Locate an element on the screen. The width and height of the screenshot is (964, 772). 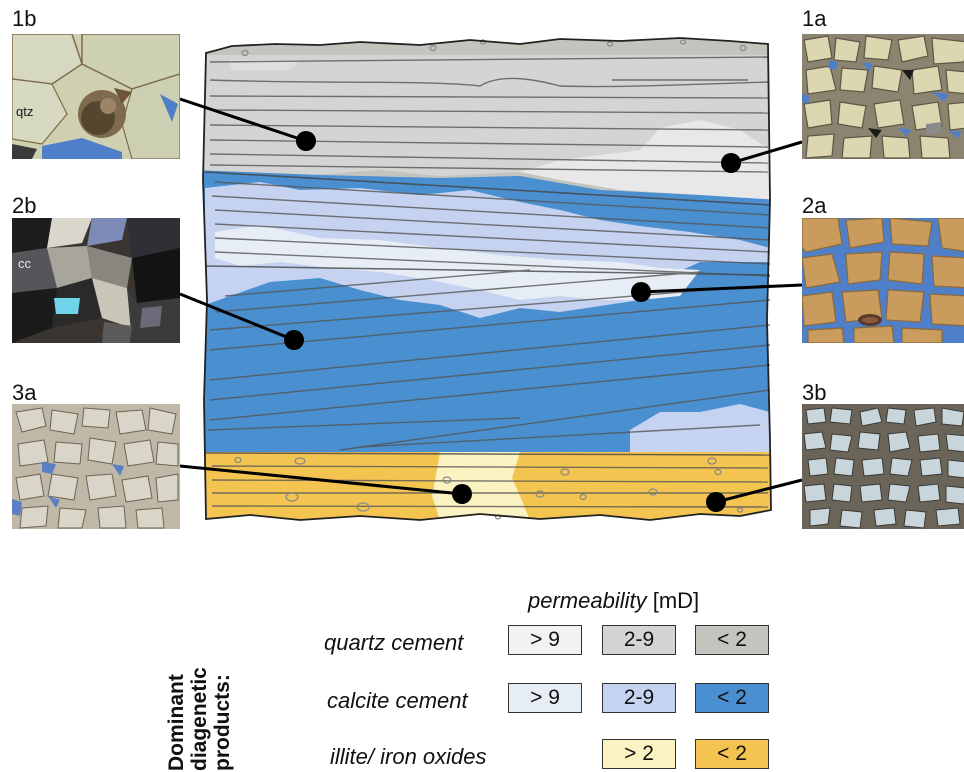
panel-label-3b: 3b is located at coordinates (814, 392).